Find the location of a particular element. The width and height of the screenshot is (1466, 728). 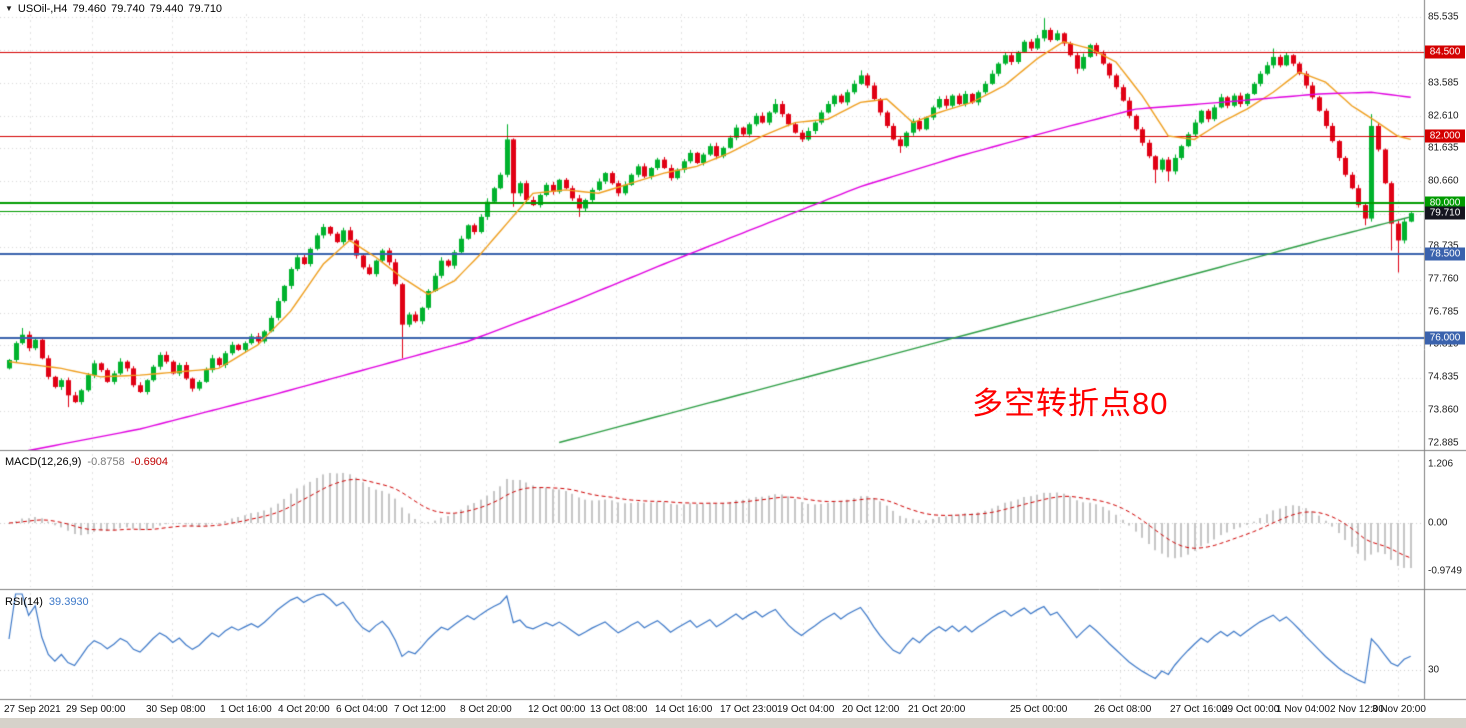

time-label: 27 Oct 16:00 is located at coordinates (1199, 709).